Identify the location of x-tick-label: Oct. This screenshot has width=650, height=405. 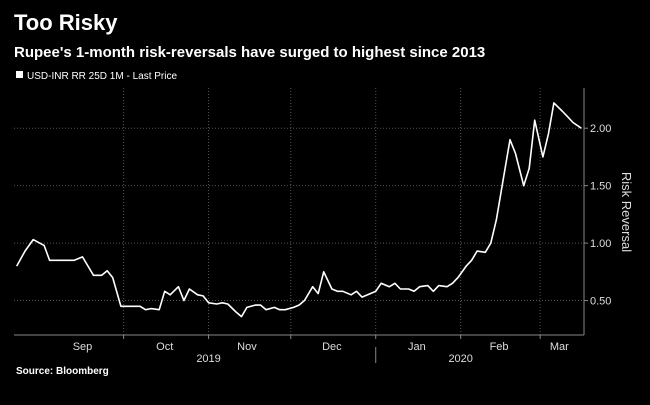
(164, 347).